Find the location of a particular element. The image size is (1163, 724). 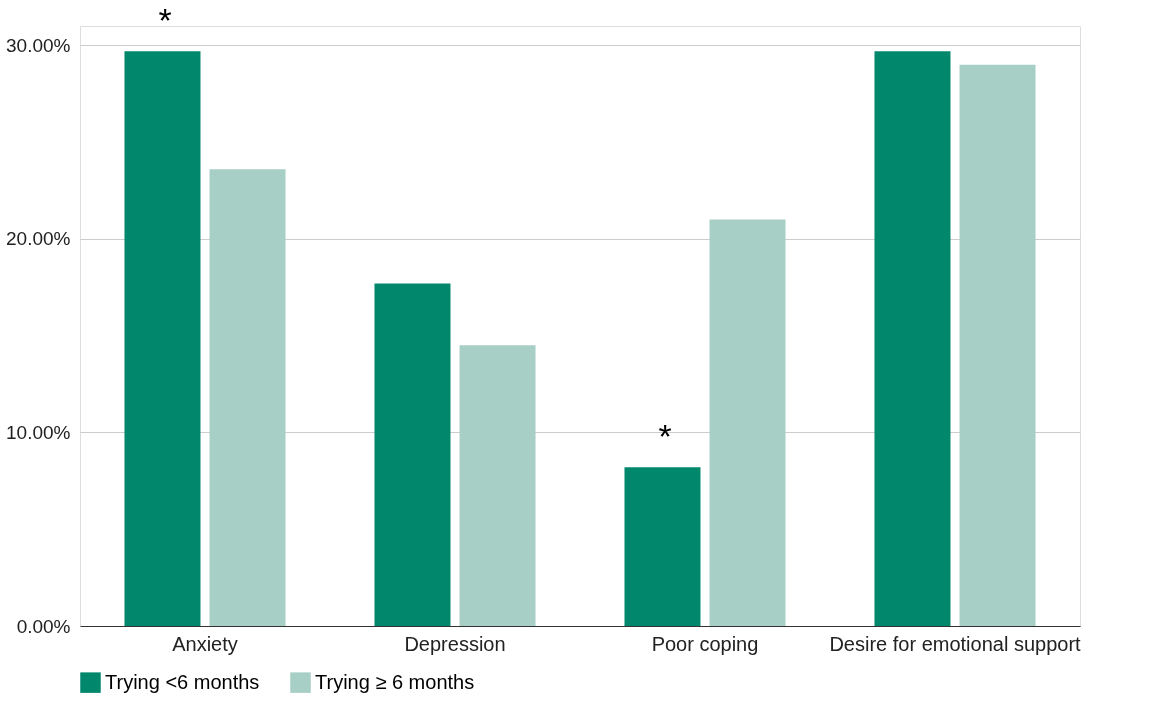

x-tick-label: Anxiety is located at coordinates (205, 643).